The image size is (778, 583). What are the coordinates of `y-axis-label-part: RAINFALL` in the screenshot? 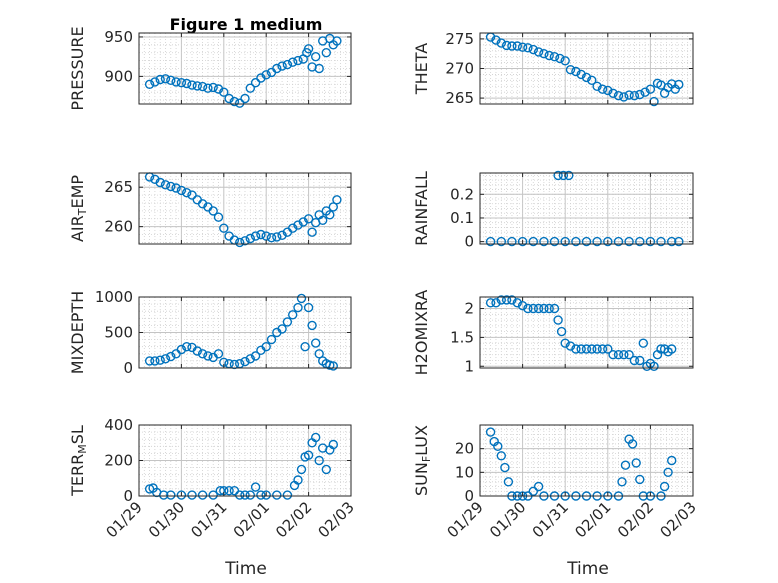 It's located at (421, 208).